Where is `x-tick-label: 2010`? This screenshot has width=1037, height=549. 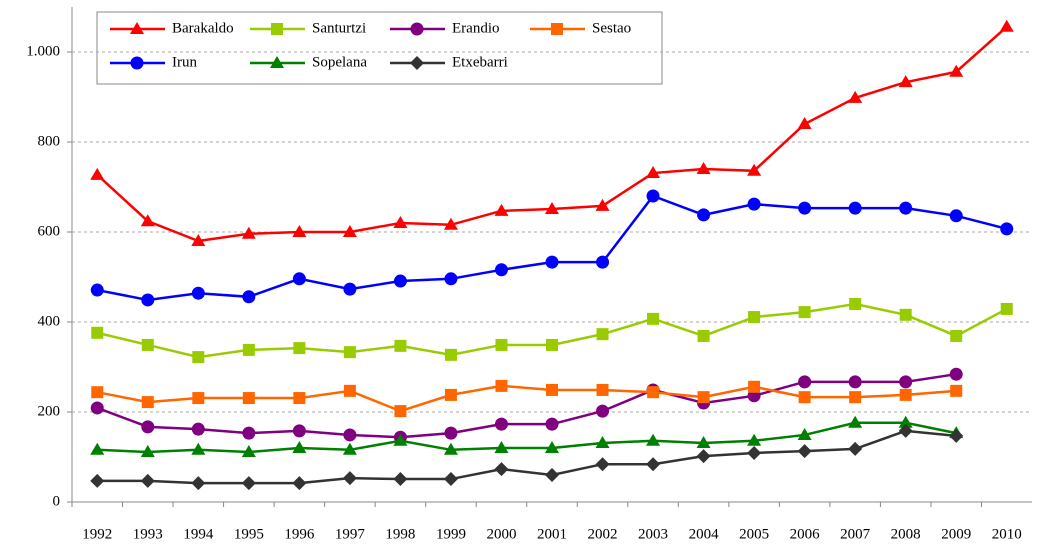
x-tick-label: 2010 is located at coordinates (1007, 534).